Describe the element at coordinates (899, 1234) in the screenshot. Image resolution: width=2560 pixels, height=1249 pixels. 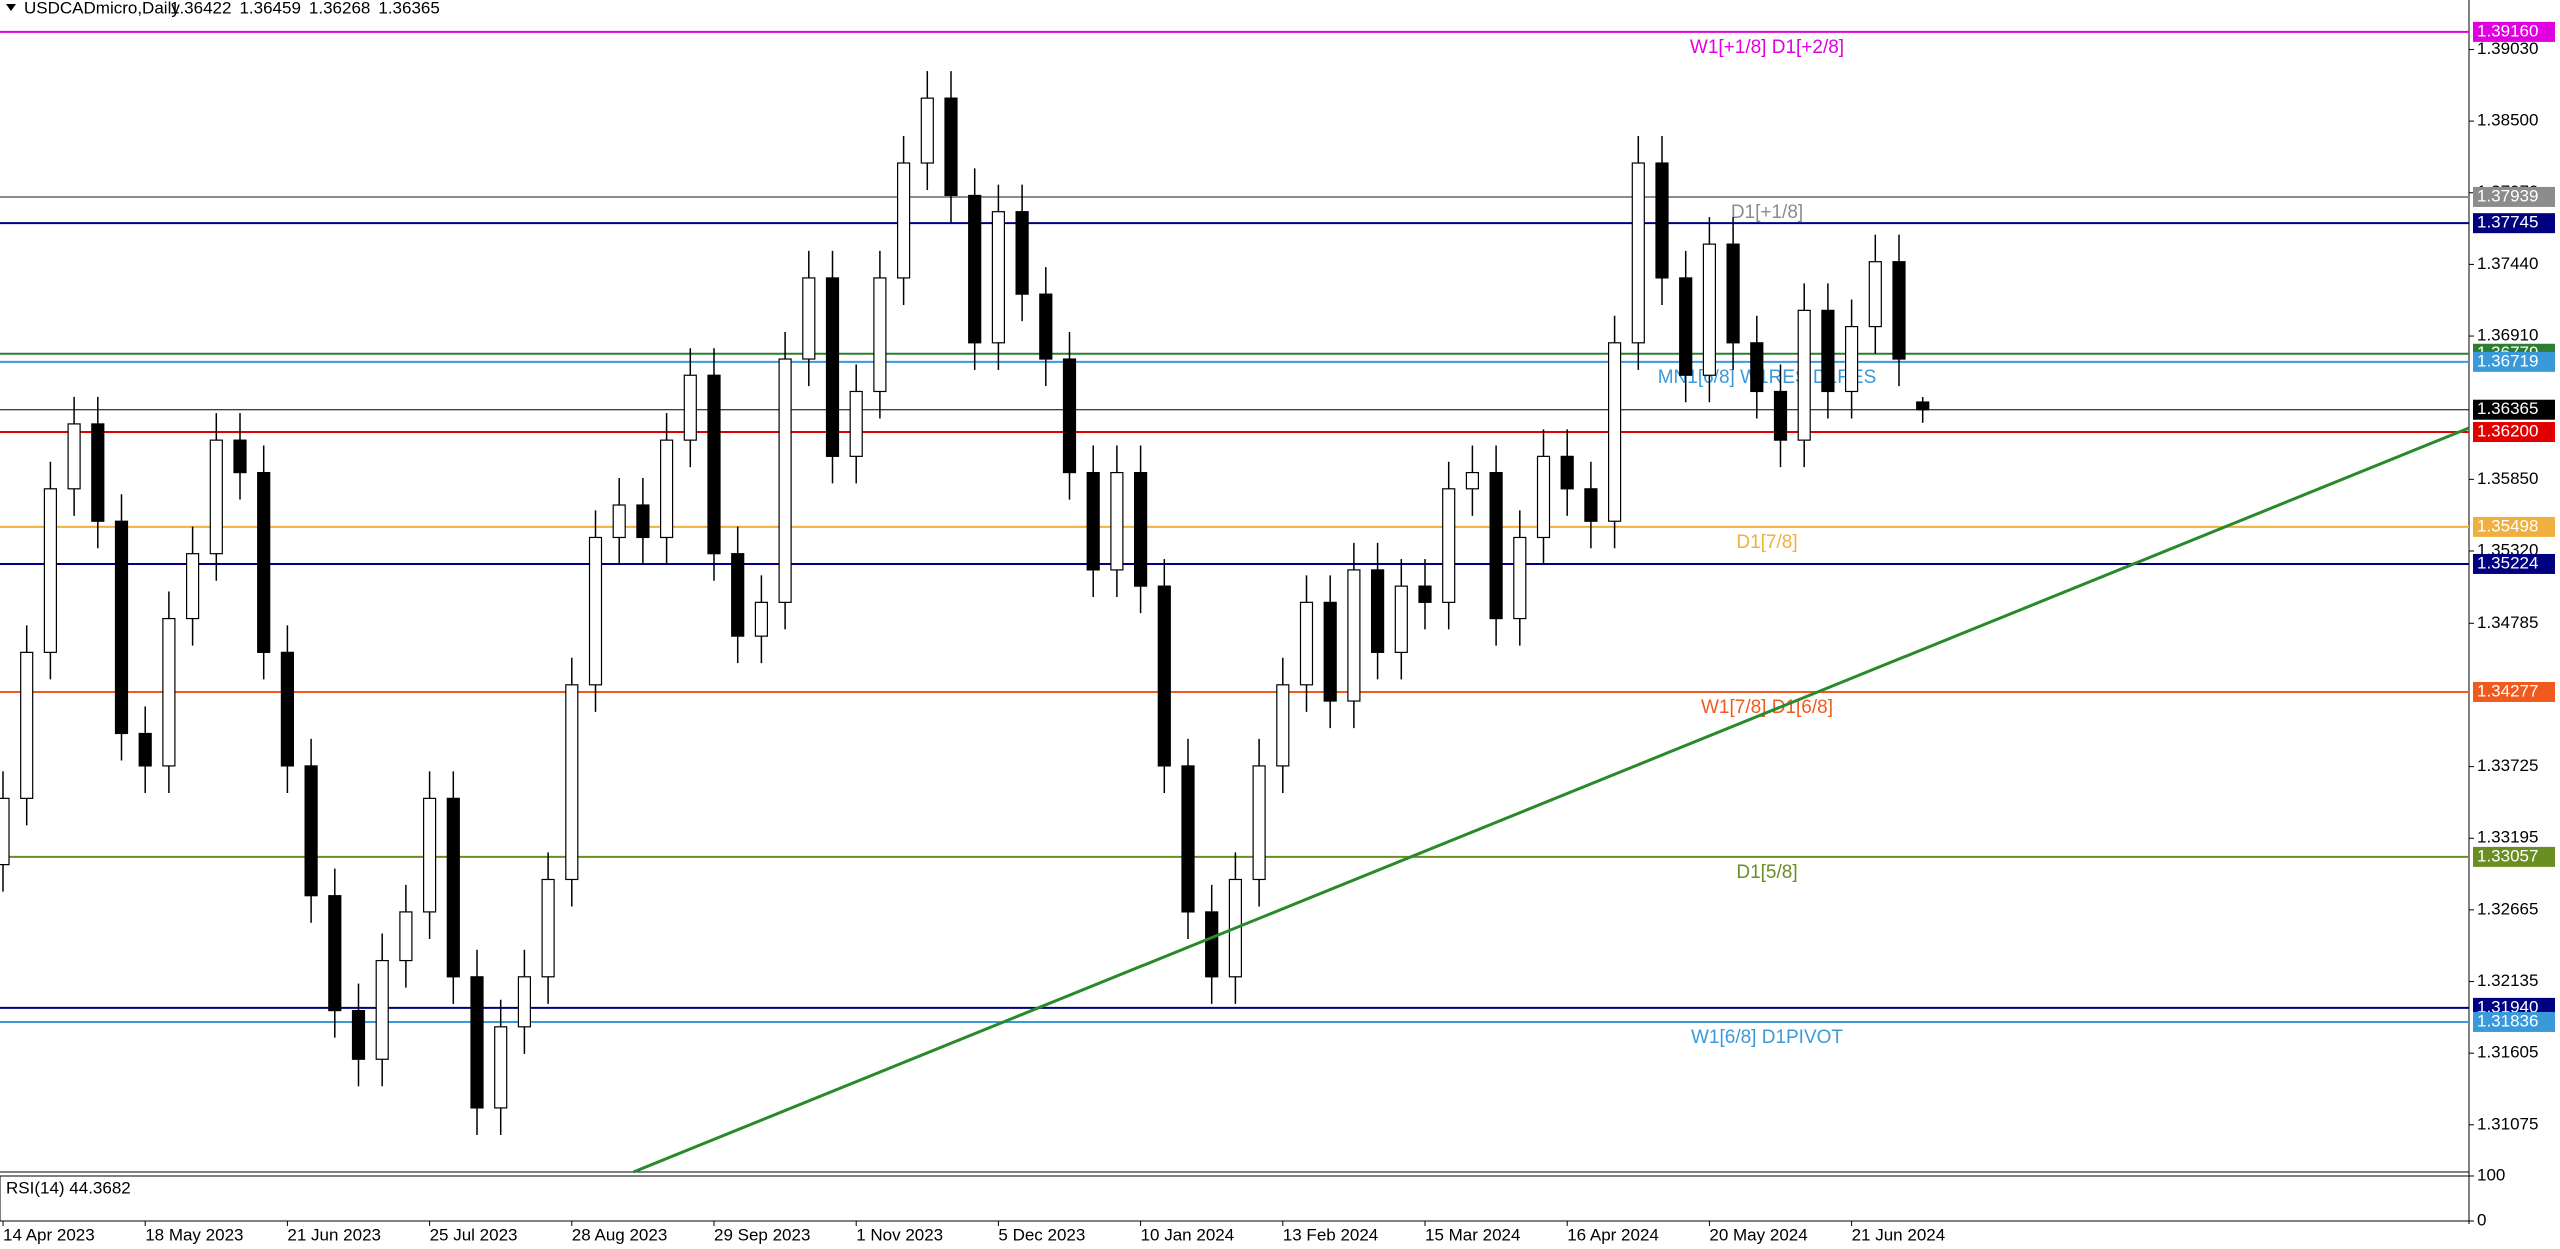
I see `x-tick-label: 1 Nov 2023` at that location.